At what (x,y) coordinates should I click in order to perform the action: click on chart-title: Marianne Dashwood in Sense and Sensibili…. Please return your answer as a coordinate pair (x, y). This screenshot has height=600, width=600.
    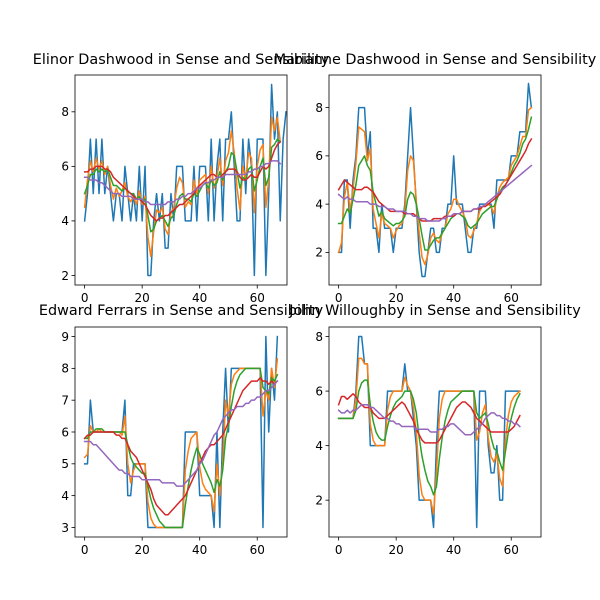
    Looking at the image, I should click on (435, 60).